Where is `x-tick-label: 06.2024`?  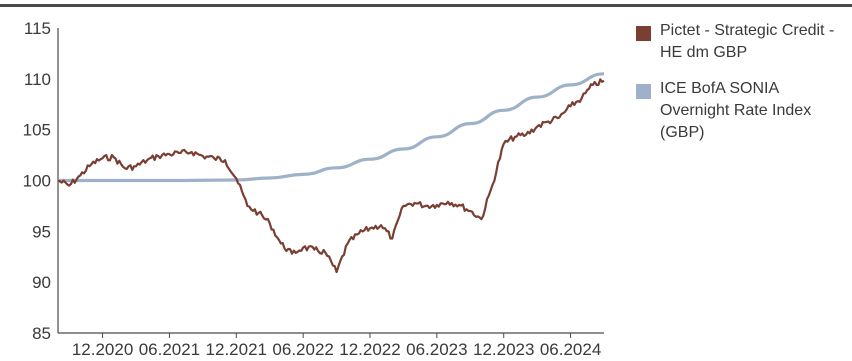 x-tick-label: 06.2024 is located at coordinates (570, 349).